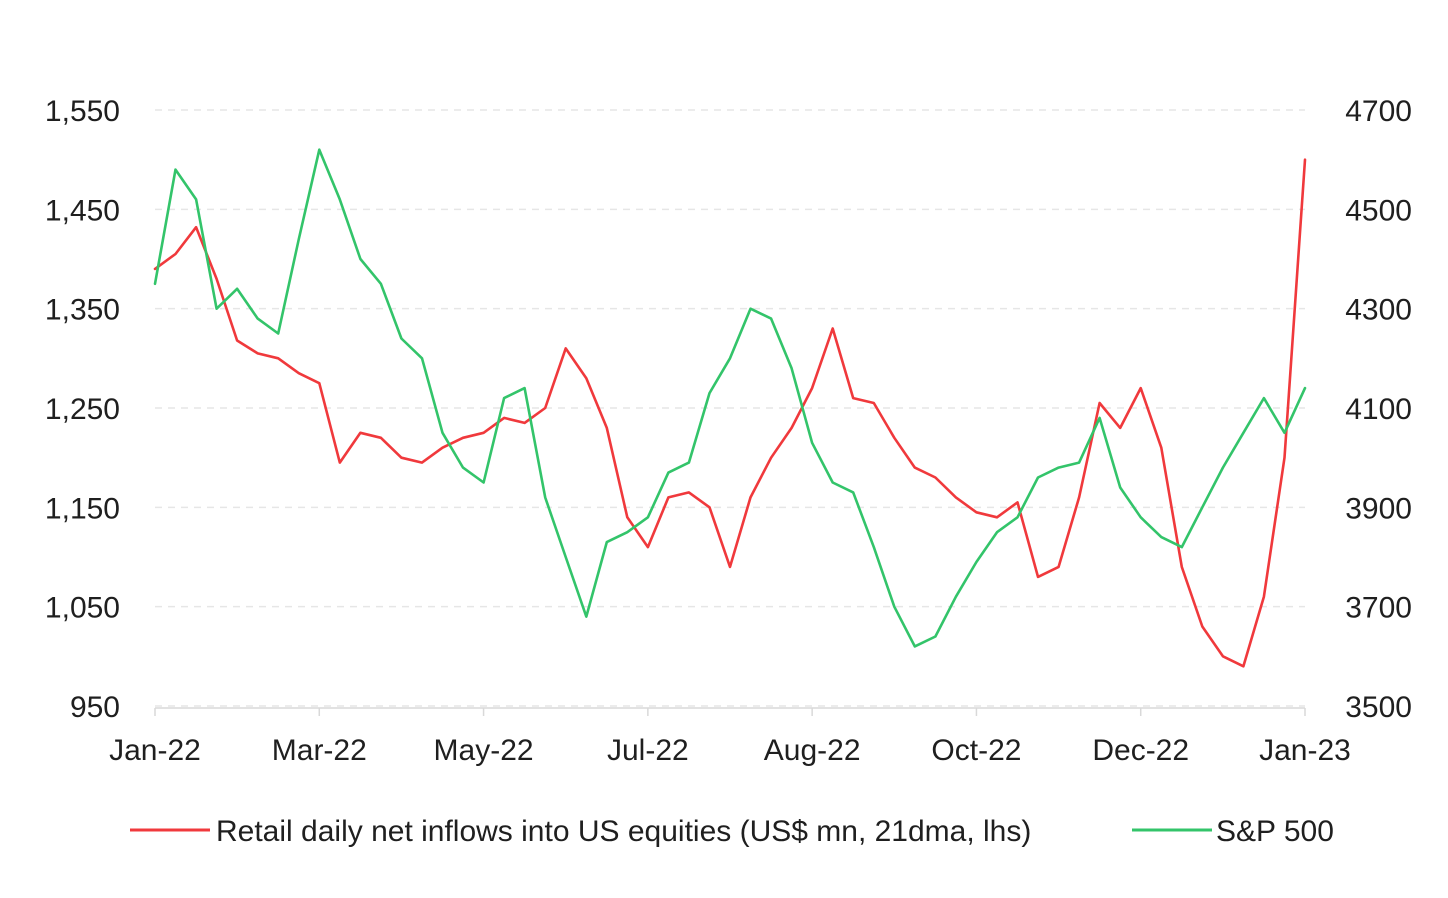 This screenshot has width=1448, height=898. What do you see at coordinates (82, 508) in the screenshot?
I see `y-left-tick-label: 1,150` at bounding box center [82, 508].